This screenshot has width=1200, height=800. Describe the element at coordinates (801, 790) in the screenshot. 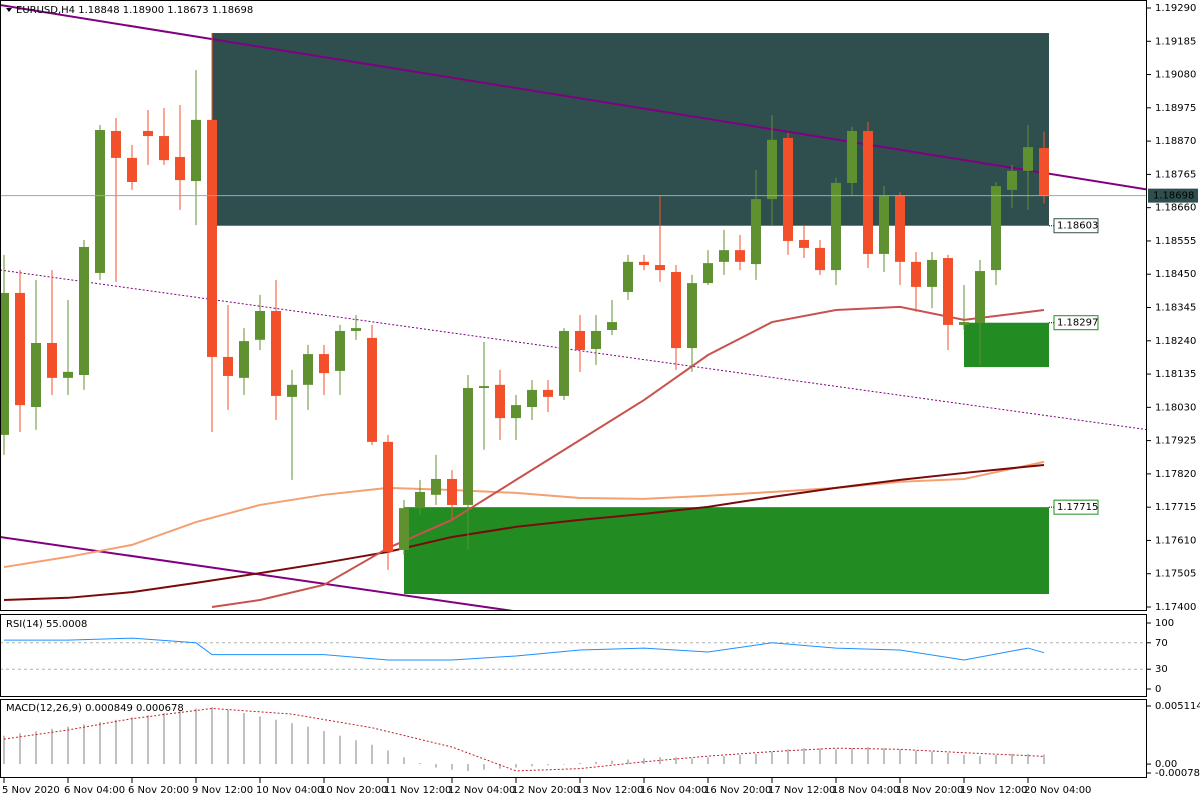

I see `x-tick-label: 17 Nov 12:00` at that location.